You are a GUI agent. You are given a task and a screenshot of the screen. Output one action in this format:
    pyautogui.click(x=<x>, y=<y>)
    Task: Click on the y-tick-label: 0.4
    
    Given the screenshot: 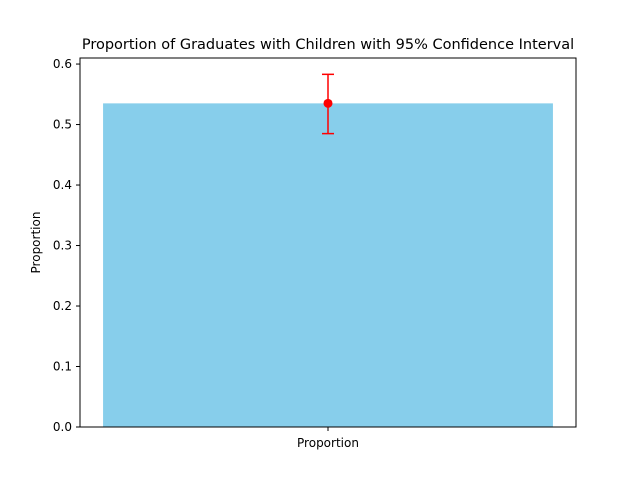 What is the action you would take?
    pyautogui.click(x=62, y=185)
    